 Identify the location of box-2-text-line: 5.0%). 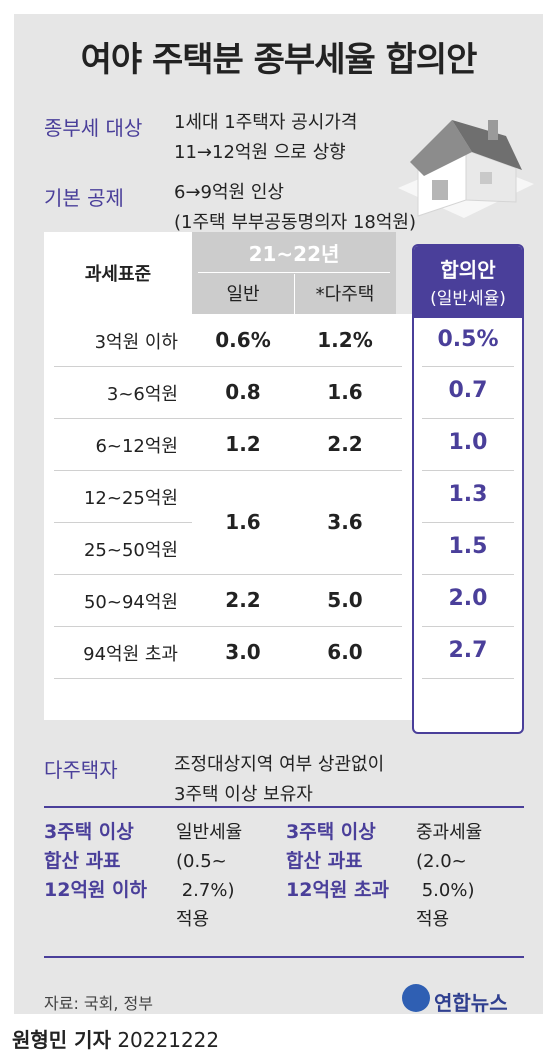
(449, 890).